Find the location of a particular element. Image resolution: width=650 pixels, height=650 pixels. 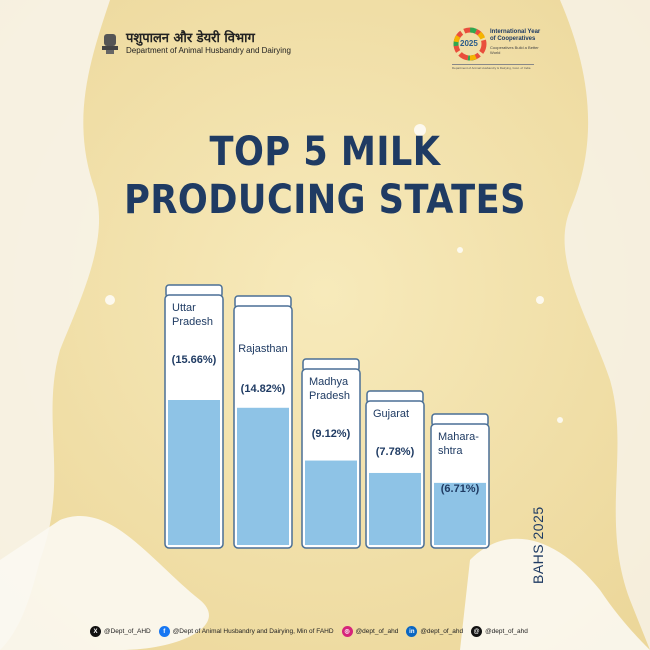

cooperatives-ring-icon is located at coordinates (470, 44).